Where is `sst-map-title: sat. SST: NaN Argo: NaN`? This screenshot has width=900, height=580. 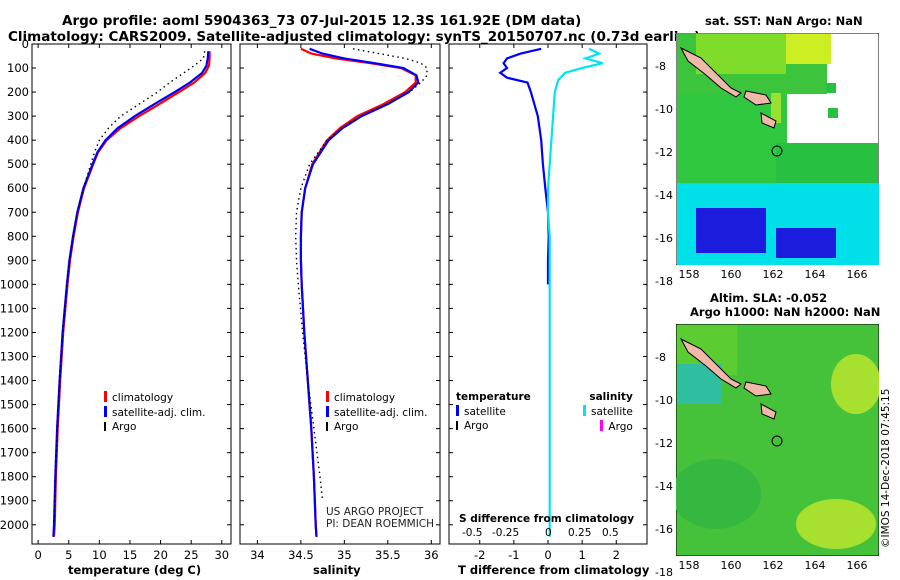 sst-map-title: sat. SST: NaN Argo: NaN is located at coordinates (784, 21).